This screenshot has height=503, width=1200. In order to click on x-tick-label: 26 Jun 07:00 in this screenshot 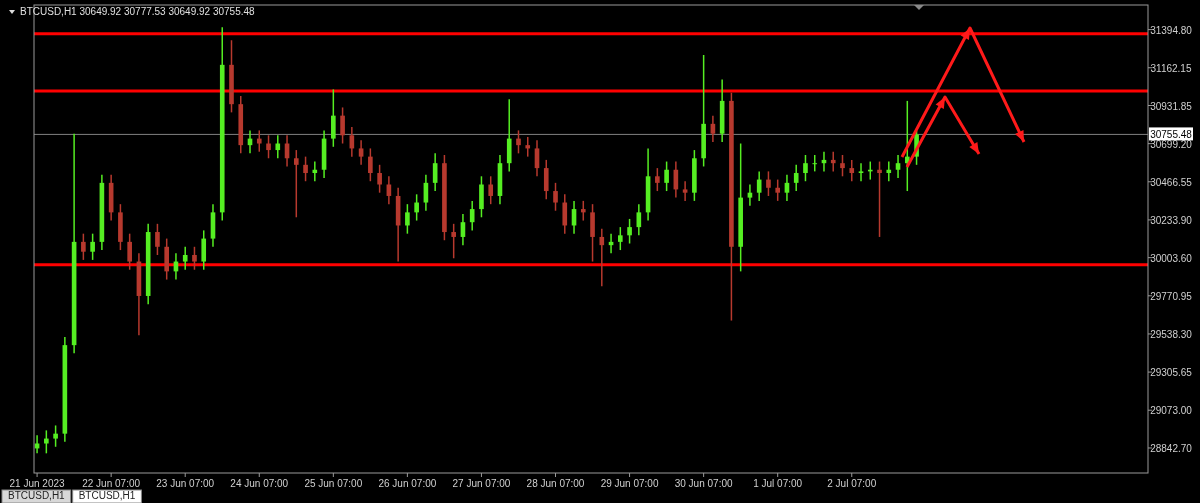, I will do `click(407, 483)`.